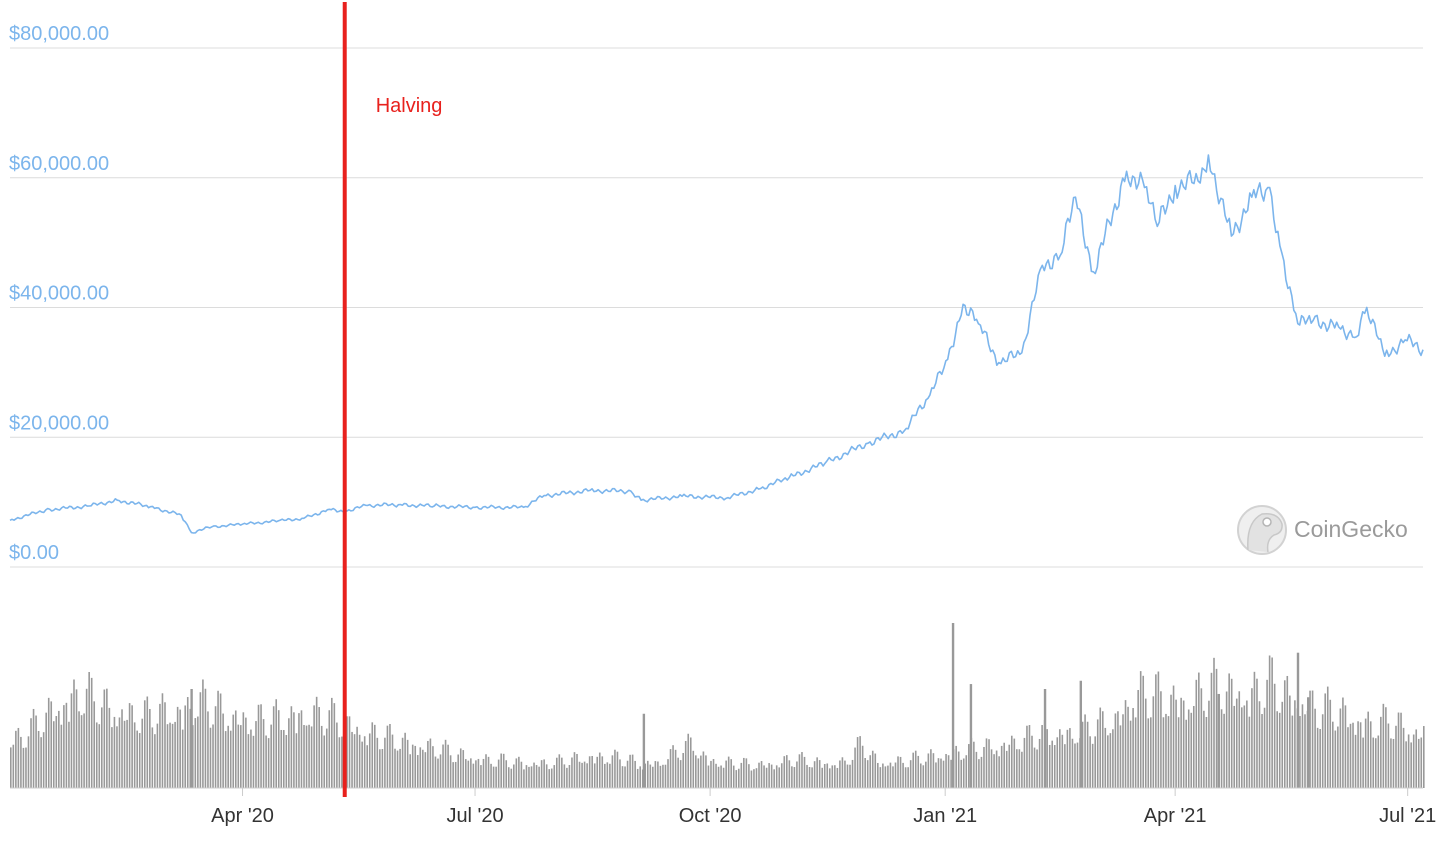 The width and height of the screenshot is (1456, 857). What do you see at coordinates (59, 34) in the screenshot?
I see `y-tick-label: $80,000.00` at bounding box center [59, 34].